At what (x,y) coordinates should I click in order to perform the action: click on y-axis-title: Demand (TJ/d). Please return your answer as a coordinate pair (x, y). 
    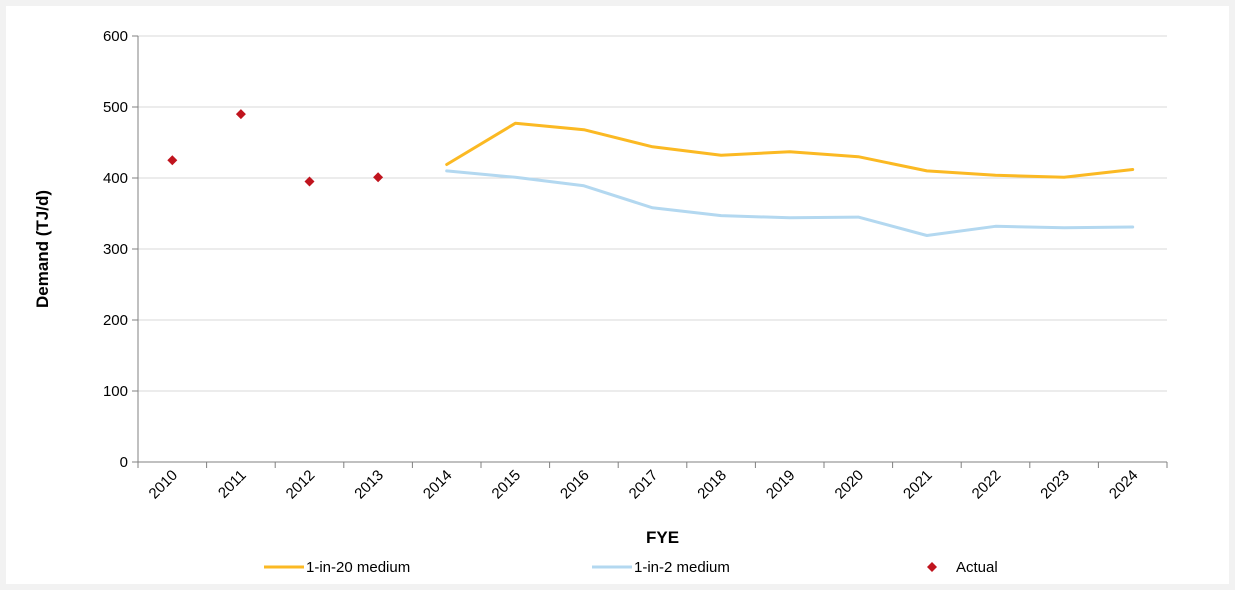
    Looking at the image, I should click on (42, 249).